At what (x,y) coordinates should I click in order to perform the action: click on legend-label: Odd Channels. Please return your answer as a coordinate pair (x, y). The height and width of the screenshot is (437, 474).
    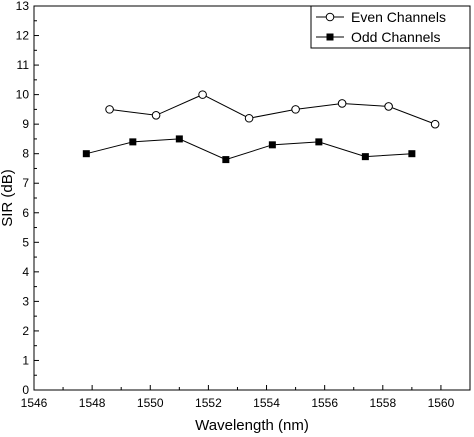
    Looking at the image, I should click on (396, 37).